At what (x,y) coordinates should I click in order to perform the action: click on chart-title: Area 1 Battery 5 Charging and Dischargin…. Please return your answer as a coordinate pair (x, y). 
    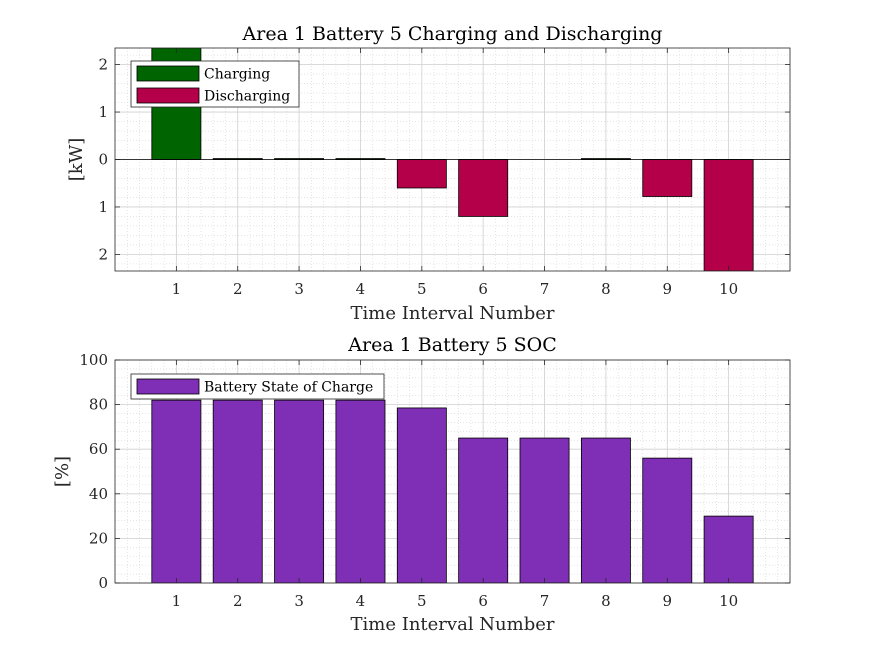
    Looking at the image, I should click on (452, 34).